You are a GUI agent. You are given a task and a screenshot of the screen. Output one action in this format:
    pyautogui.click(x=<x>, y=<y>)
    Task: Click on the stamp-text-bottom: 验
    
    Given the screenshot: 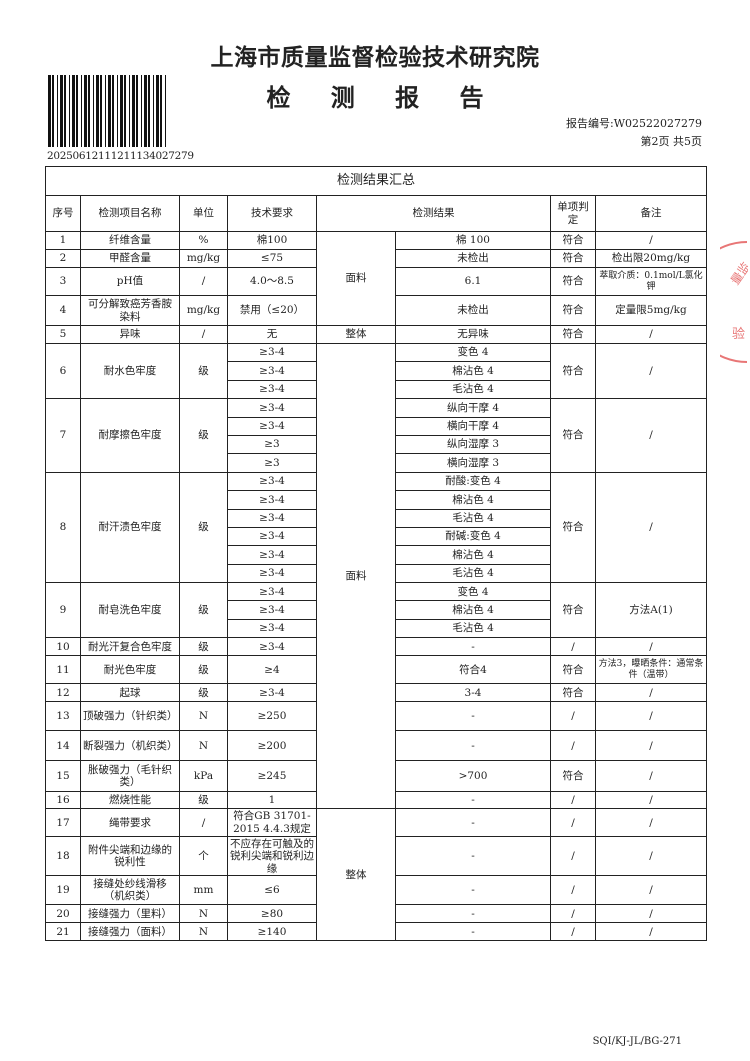 What is the action you would take?
    pyautogui.click(x=738, y=334)
    